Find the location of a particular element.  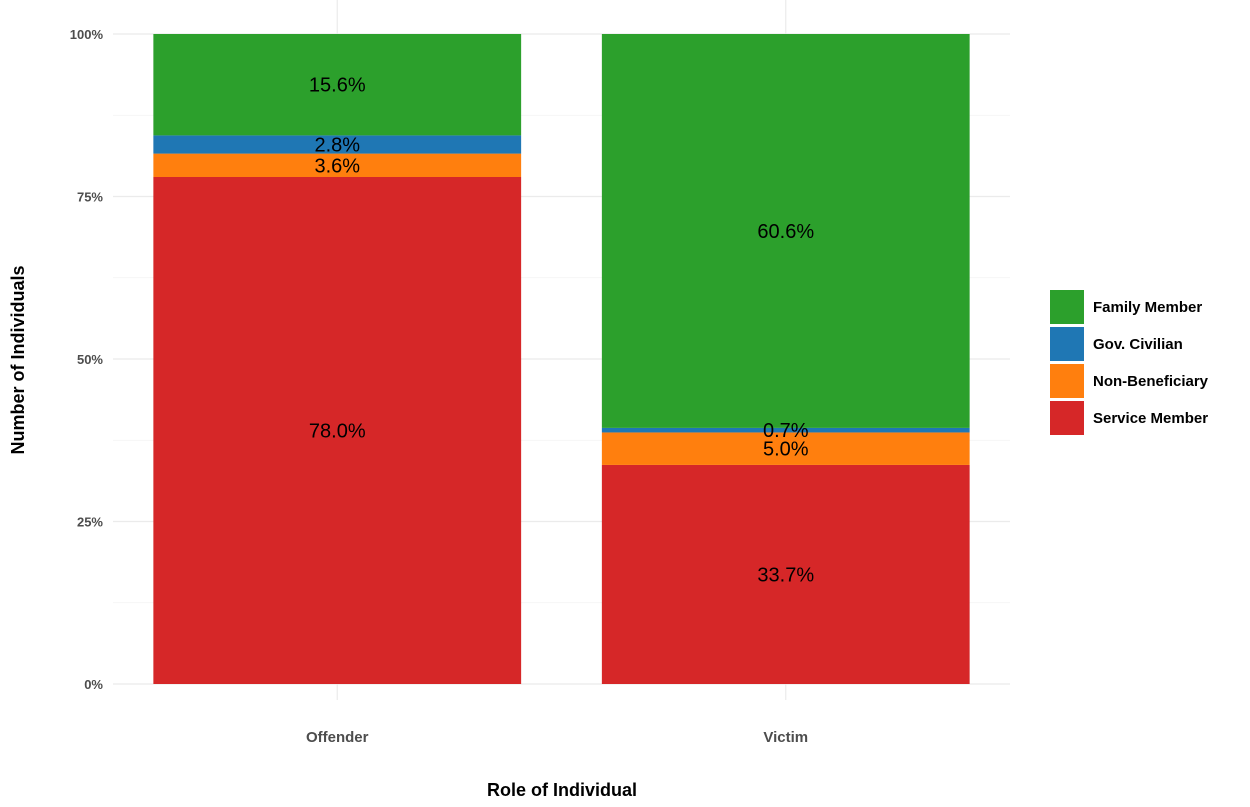

bar-segment-offender-gov-civilian is located at coordinates (337, 144).